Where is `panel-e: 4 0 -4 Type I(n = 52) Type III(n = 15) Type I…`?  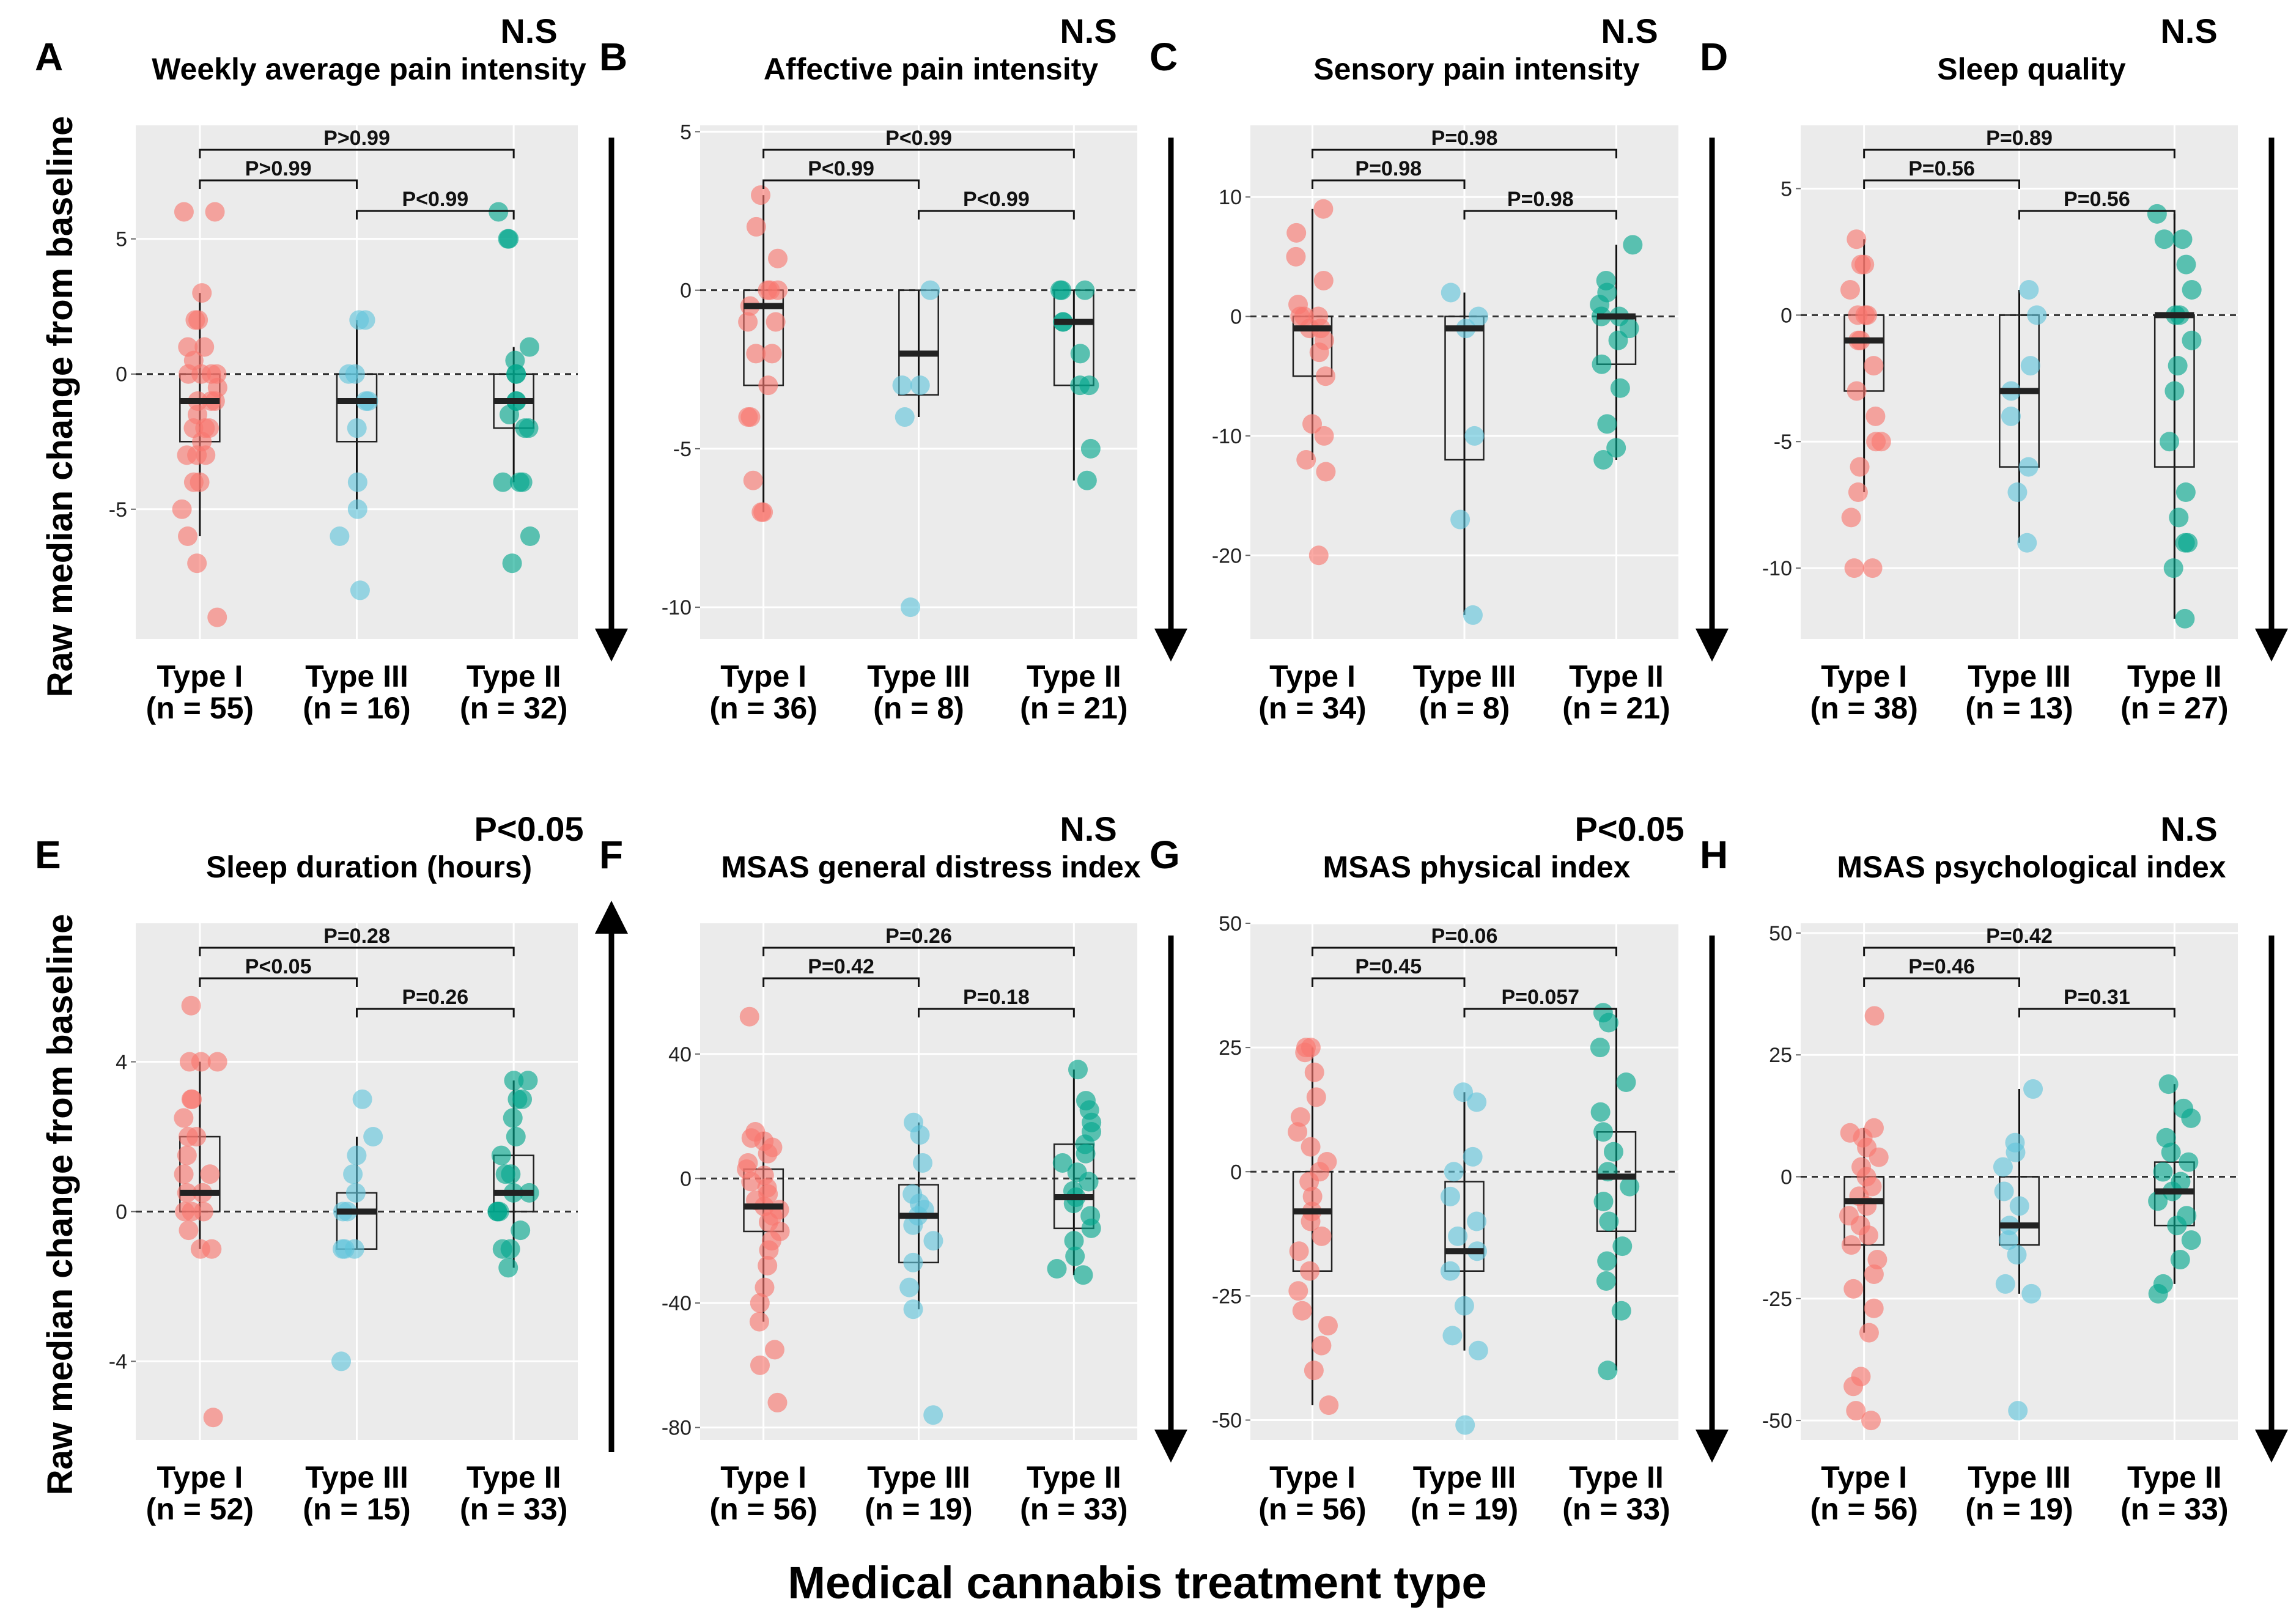 panel-e: 4 0 -4 Type I(n = 52) Type III(n = 15) Type I… is located at coordinates (331, 1168).